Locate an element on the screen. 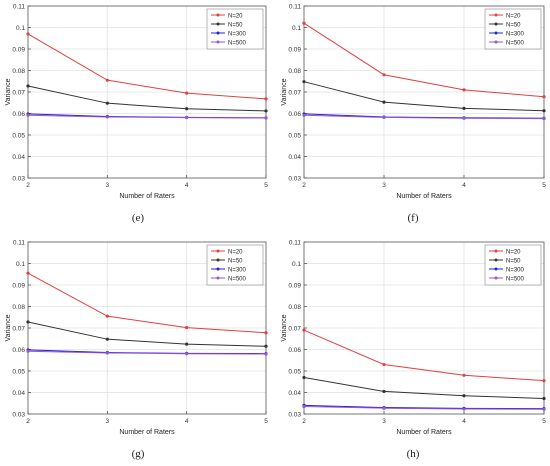 The width and height of the screenshot is (550, 466). legend-entry: N=300 is located at coordinates (237, 270).